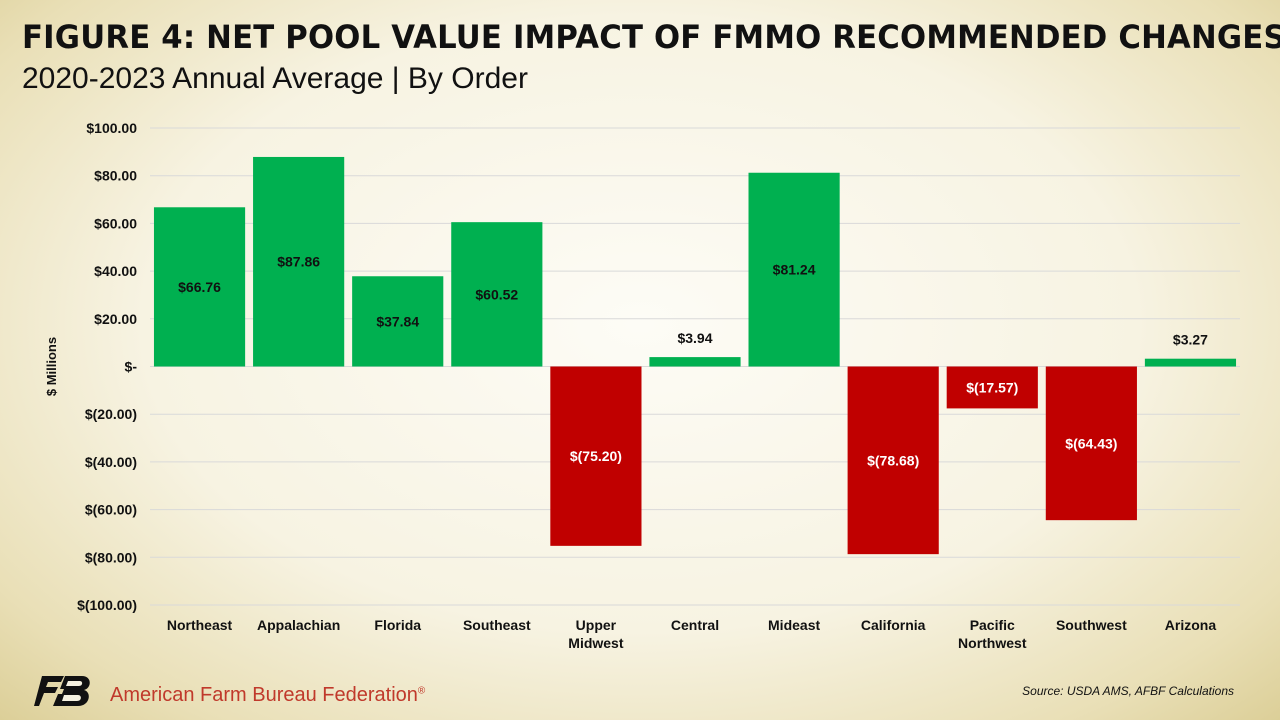 This screenshot has width=1280, height=720. I want to click on data-label: $60.52, so click(496, 294).